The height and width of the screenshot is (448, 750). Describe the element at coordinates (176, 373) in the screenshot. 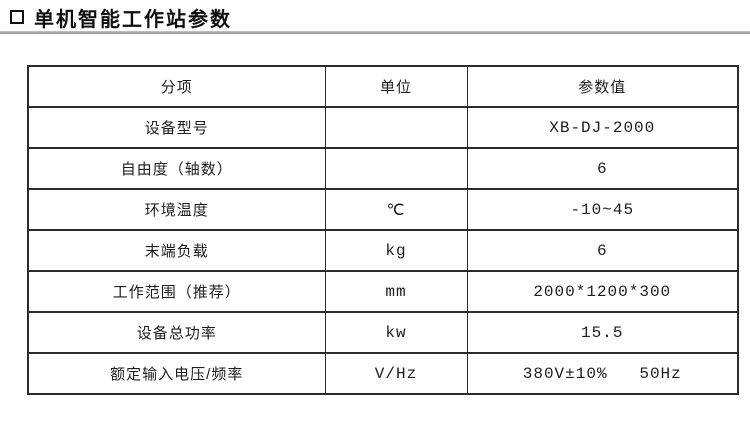

I see `cell-item: 额定输入电压/频率` at that location.